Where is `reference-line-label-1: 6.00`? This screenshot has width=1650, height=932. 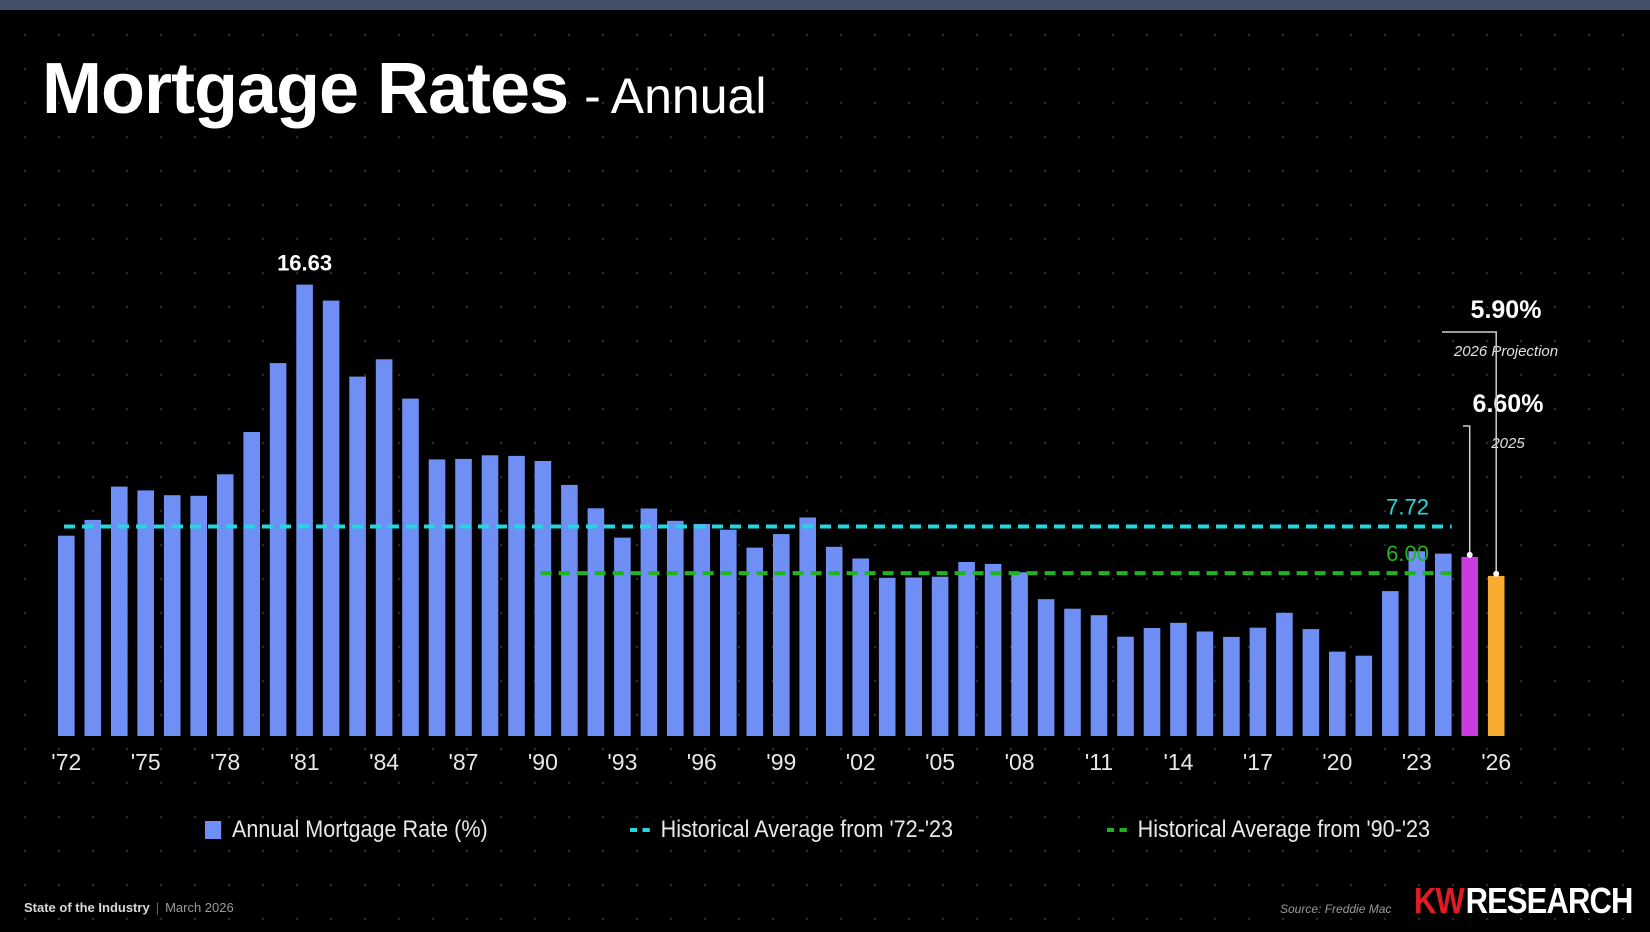
reference-line-label-1: 6.00 is located at coordinates (1407, 553).